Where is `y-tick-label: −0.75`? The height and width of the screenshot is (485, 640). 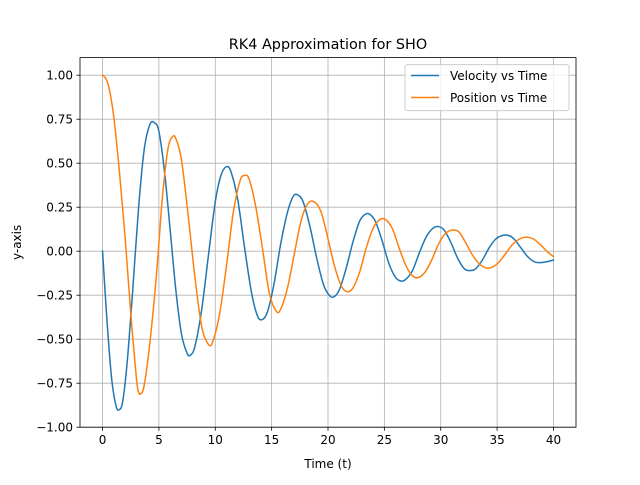 y-tick-label: −0.75 is located at coordinates (54, 384).